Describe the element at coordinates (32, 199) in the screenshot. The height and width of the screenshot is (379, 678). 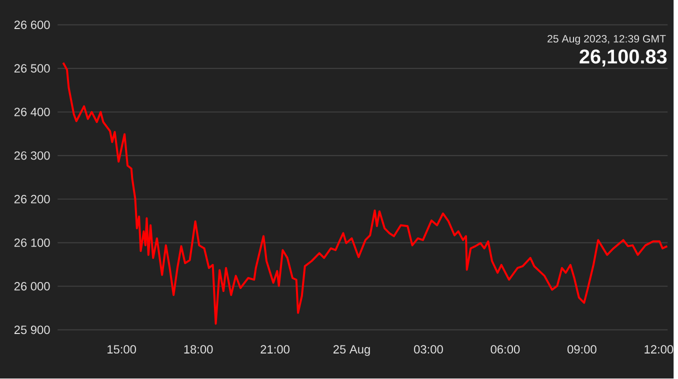
I see `y-tick-label: 26 200` at that location.